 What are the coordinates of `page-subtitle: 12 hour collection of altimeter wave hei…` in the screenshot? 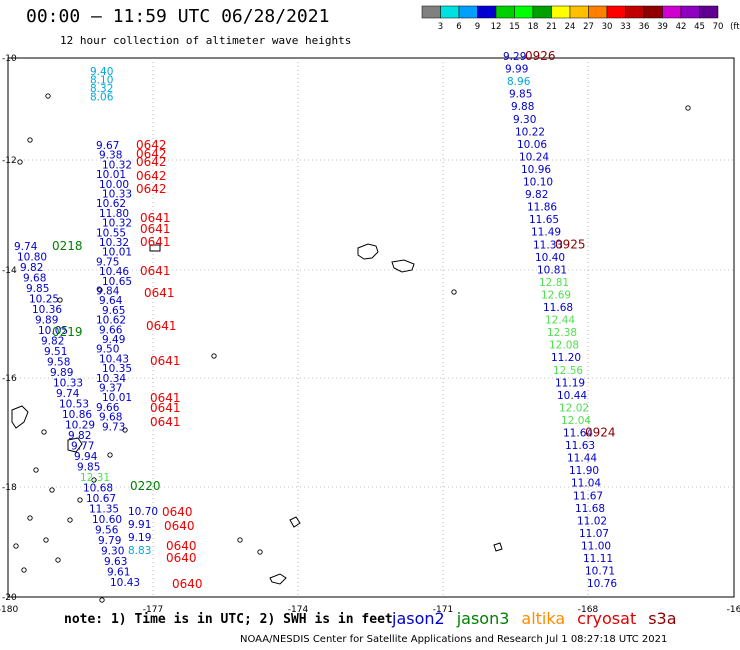 It's located at (206, 40).